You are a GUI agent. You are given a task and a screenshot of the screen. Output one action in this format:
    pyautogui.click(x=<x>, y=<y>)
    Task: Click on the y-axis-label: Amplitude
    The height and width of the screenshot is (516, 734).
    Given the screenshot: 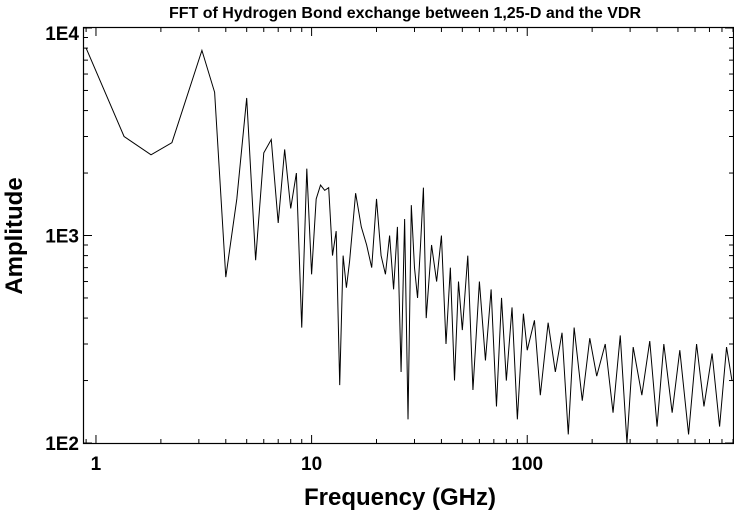 What is the action you would take?
    pyautogui.click(x=14, y=235)
    